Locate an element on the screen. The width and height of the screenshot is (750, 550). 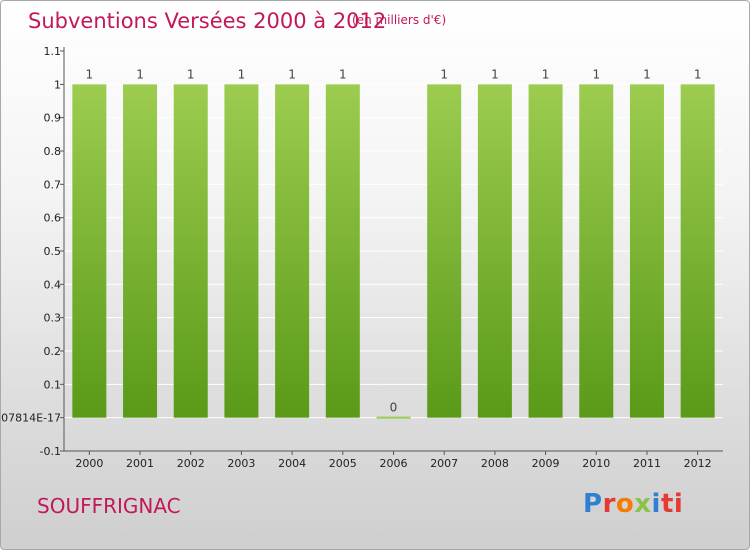
proxiti-logo: Proxiti is located at coordinates (633, 504).